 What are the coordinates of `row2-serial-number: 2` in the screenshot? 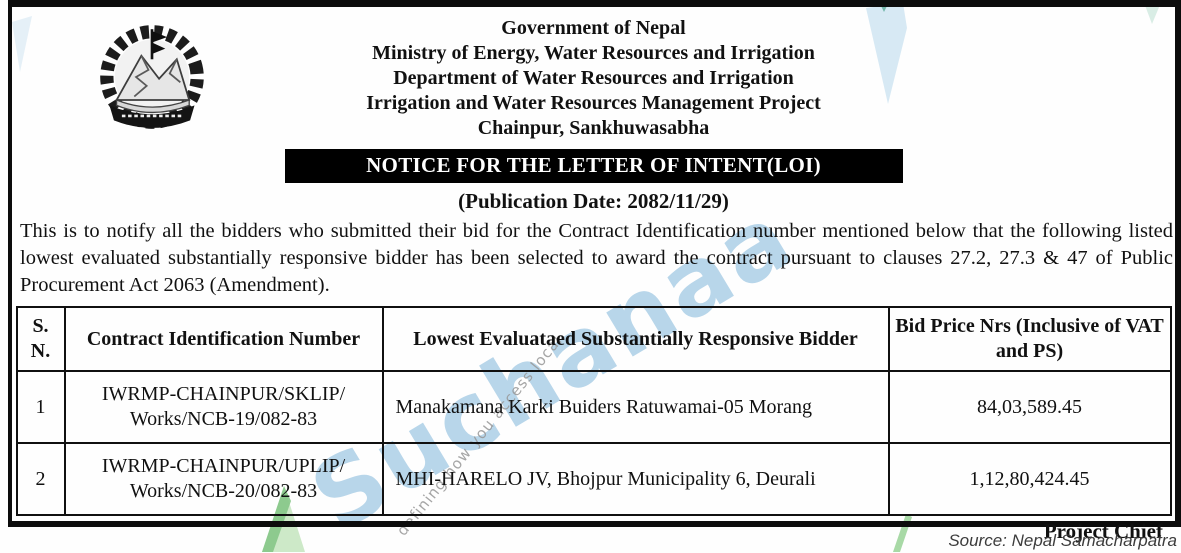 It's located at (40, 479).